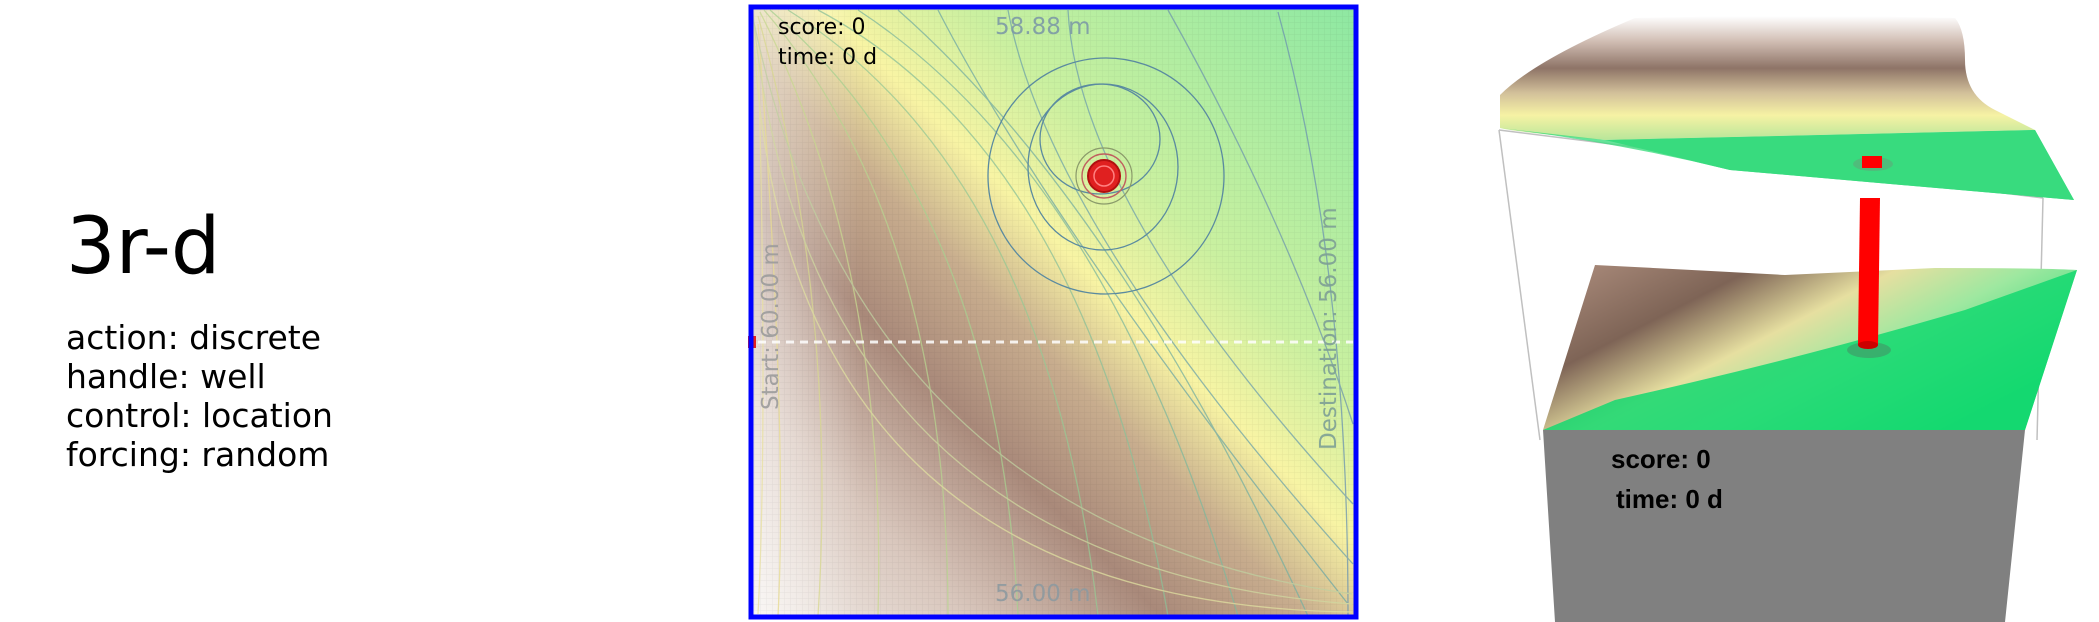 The height and width of the screenshot is (622, 2099). Describe the element at coordinates (1869, 271) in the screenshot. I see `well-column` at that location.